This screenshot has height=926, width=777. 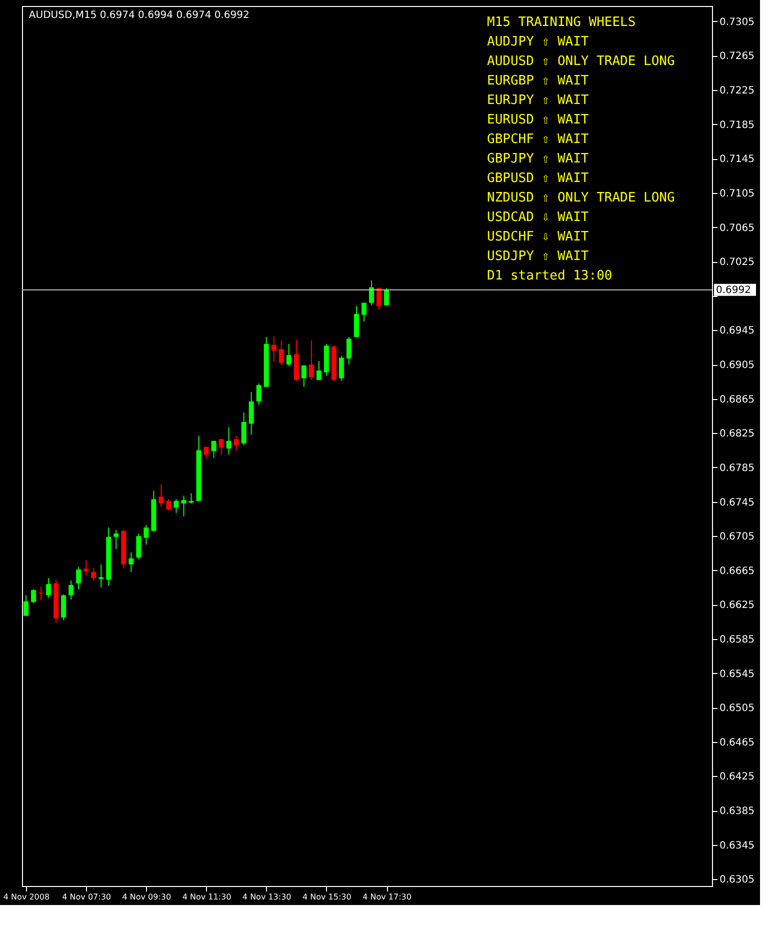 I want to click on y-tick-label: 0.6385, so click(x=737, y=812).